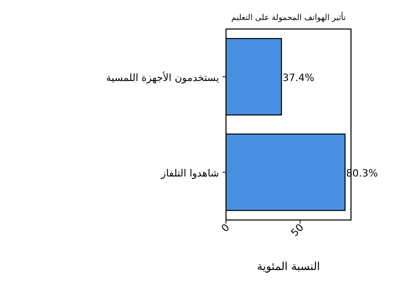  Describe the element at coordinates (288, 16) in the screenshot. I see `chart-title: تأثير الهواتف المحمولة على التعليم` at that location.